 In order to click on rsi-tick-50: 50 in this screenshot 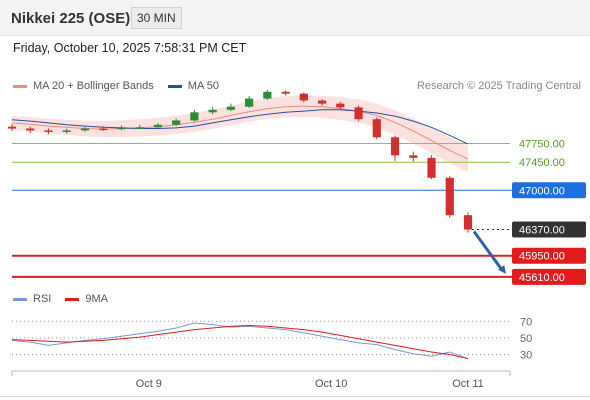, I will do `click(526, 339)`.